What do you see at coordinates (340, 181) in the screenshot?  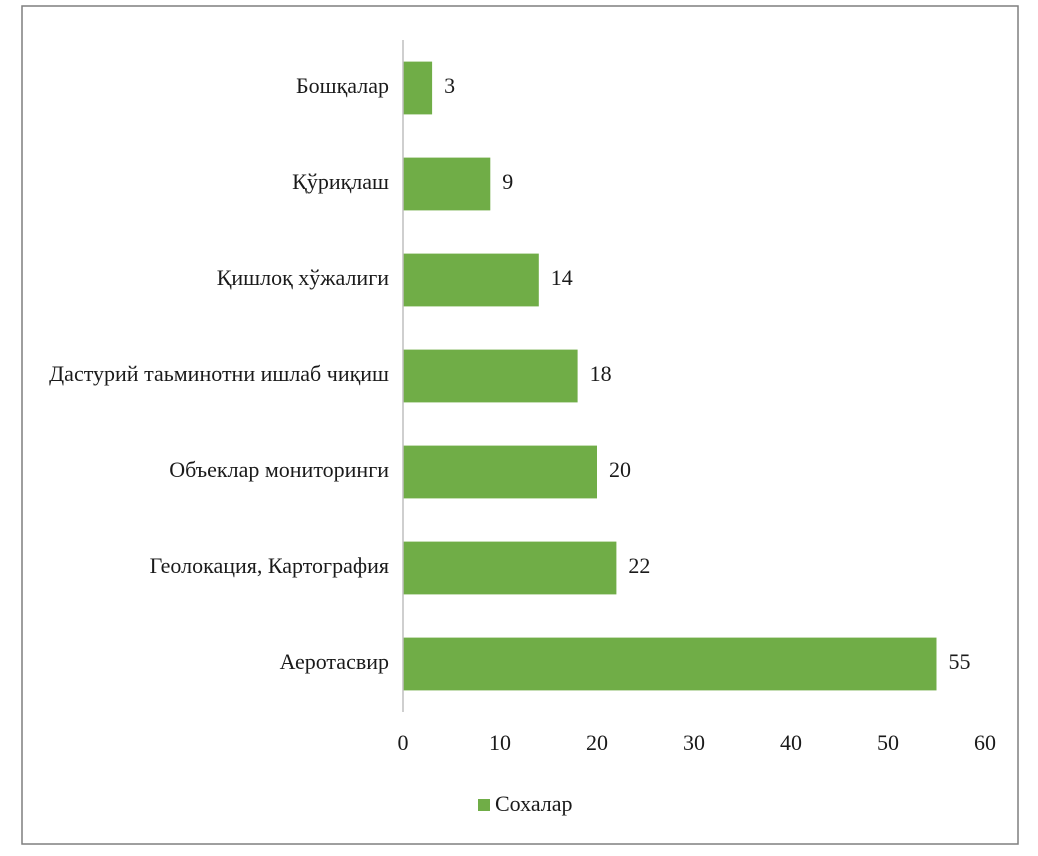 I see `category-label: Қўриқлаш` at bounding box center [340, 181].